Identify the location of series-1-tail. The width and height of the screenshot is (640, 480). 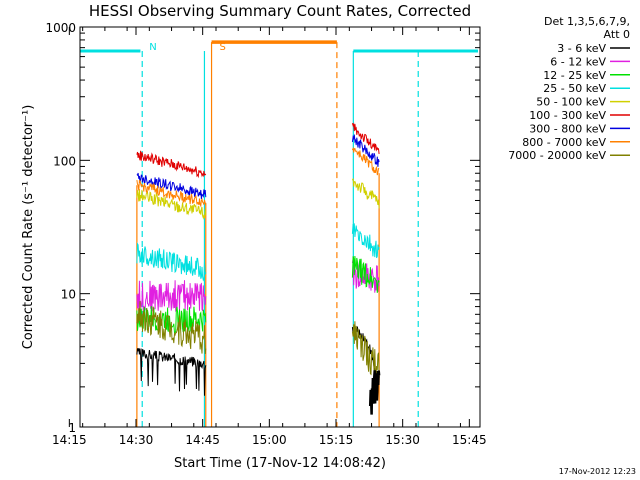
(374, 392).